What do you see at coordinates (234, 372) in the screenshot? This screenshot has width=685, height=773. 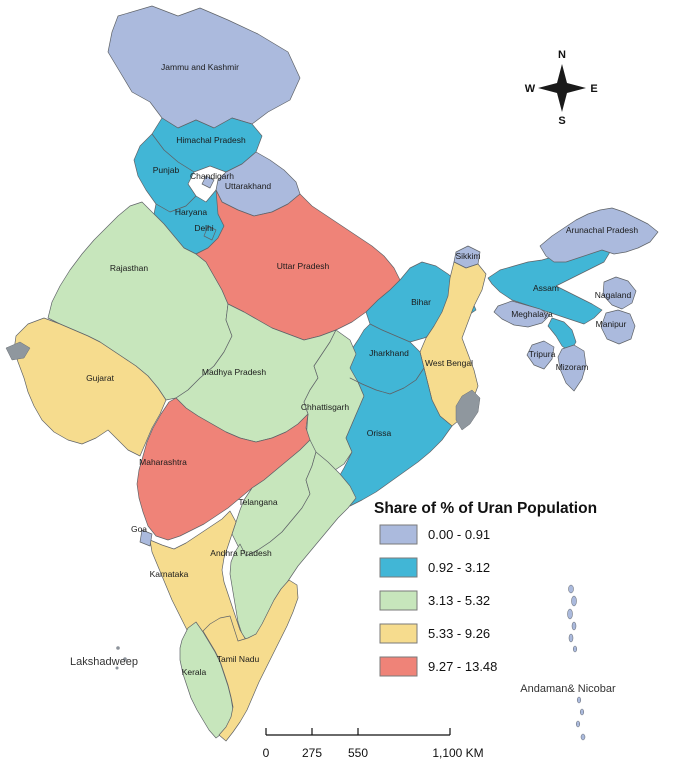 I see `state-label: Madhya Pradesh` at bounding box center [234, 372].